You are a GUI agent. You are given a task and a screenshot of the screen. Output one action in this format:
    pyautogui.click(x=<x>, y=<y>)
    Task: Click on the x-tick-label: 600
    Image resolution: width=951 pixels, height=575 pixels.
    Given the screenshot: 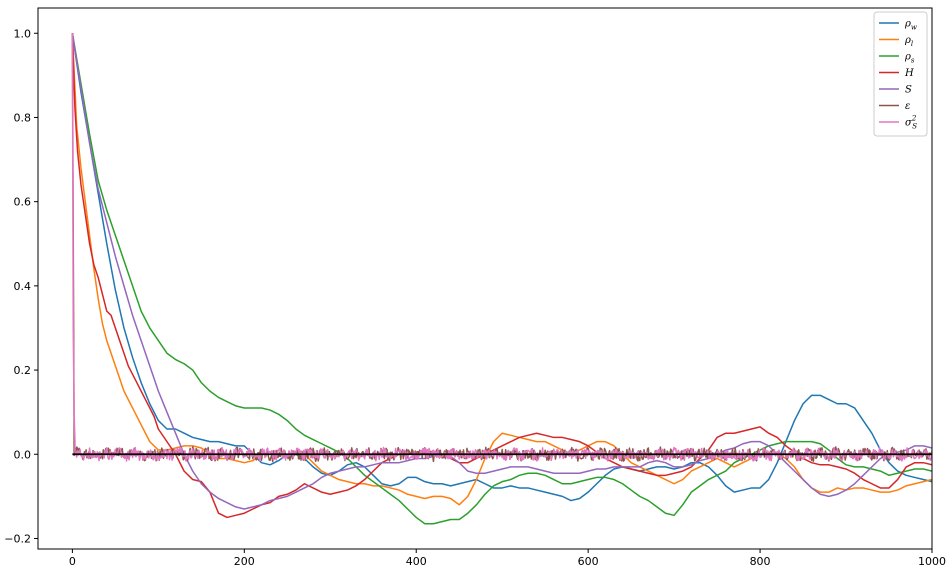 What is the action you would take?
    pyautogui.click(x=588, y=561)
    